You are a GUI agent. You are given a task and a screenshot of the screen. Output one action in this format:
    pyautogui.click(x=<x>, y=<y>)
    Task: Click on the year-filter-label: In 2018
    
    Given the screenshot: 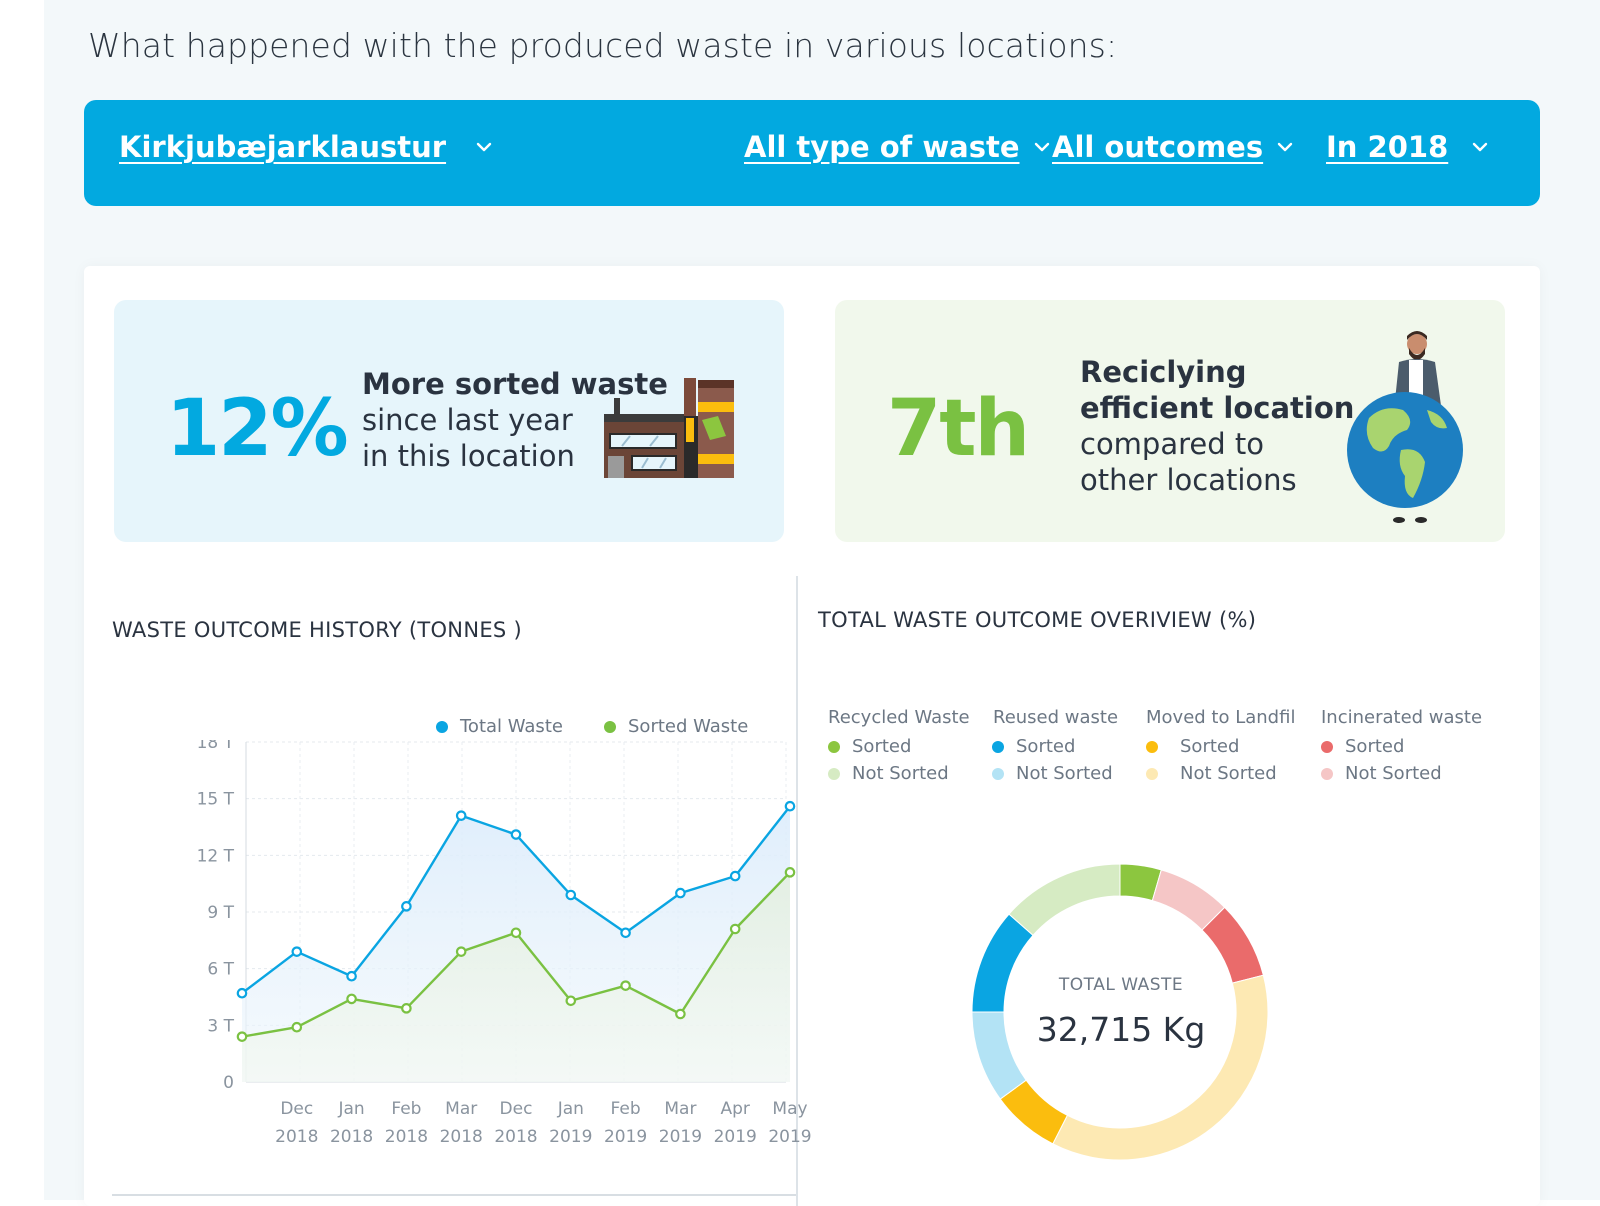 What is the action you would take?
    pyautogui.click(x=1387, y=147)
    